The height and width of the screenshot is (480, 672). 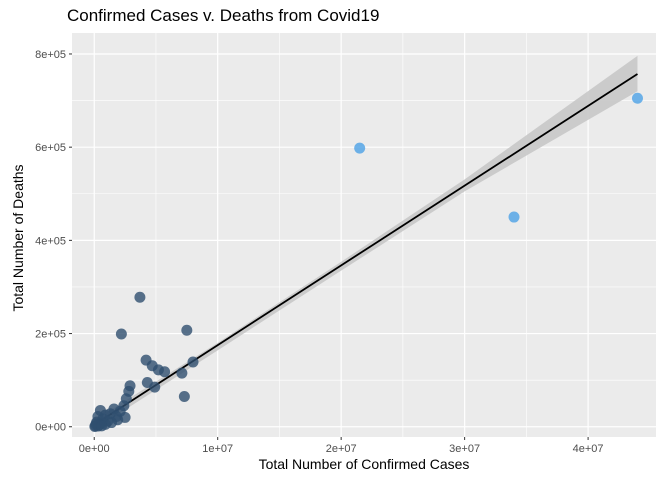 I want to click on chart-title: Confirmed Cases v. Deaths from Covid19, so click(x=223, y=15).